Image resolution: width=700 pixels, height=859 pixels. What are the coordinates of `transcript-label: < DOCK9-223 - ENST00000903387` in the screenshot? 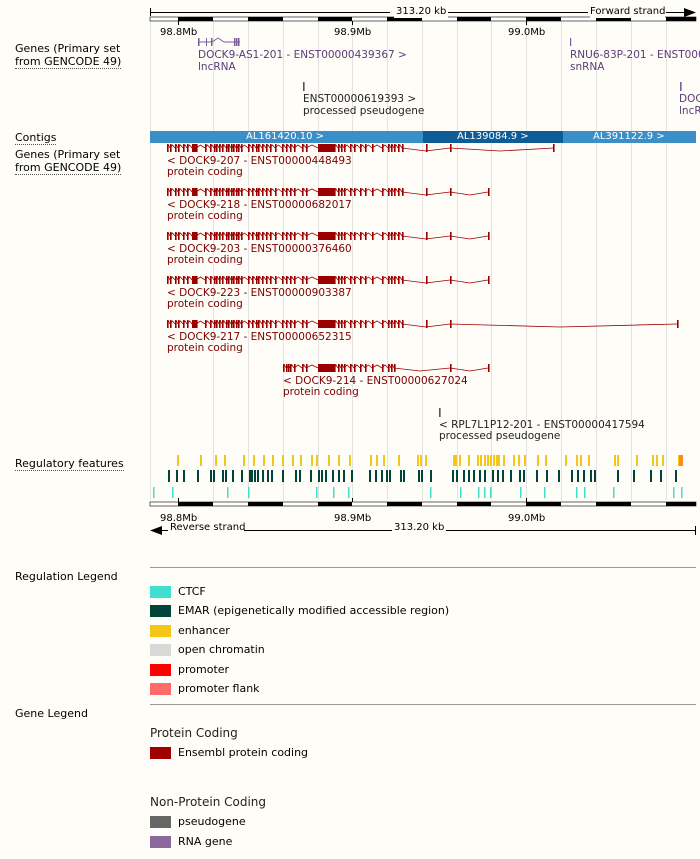 It's located at (259, 293).